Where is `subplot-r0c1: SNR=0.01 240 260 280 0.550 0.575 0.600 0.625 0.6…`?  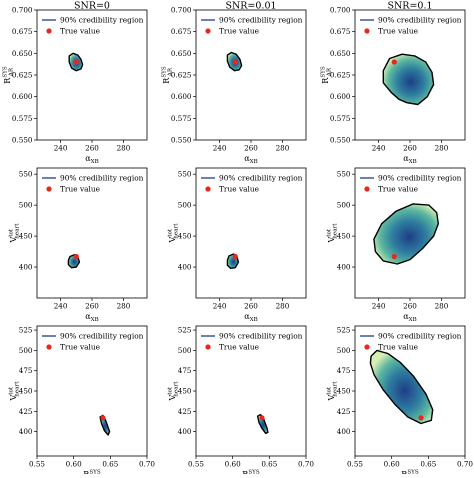 subplot-r0c1: SNR=0.01 240 260 280 0.550 0.575 0.600 0.625 0.6… is located at coordinates (234, 83).